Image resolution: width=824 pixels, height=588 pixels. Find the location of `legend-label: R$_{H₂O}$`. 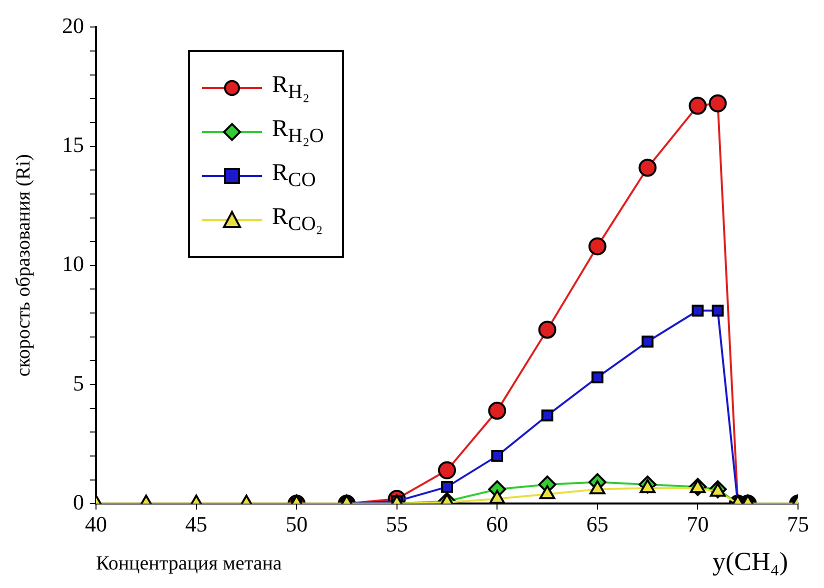

legend-label: R$_{H₂O}$ is located at coordinates (298, 132).